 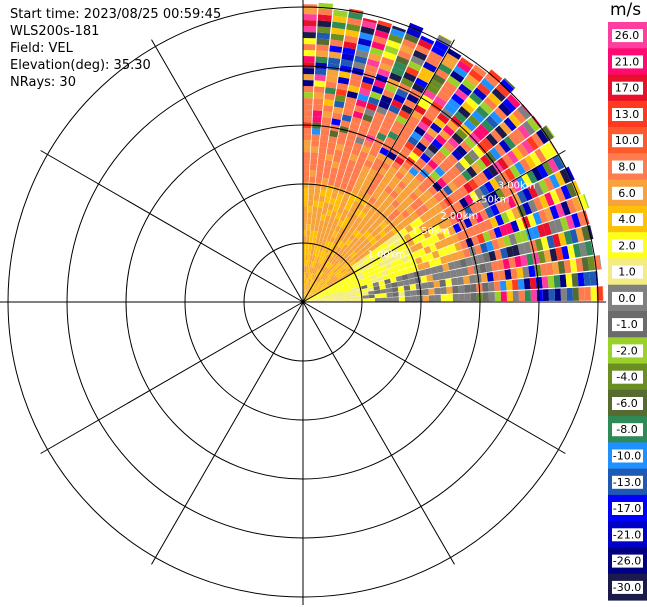 I want to click on azimuth-line, so click(x=378, y=433).